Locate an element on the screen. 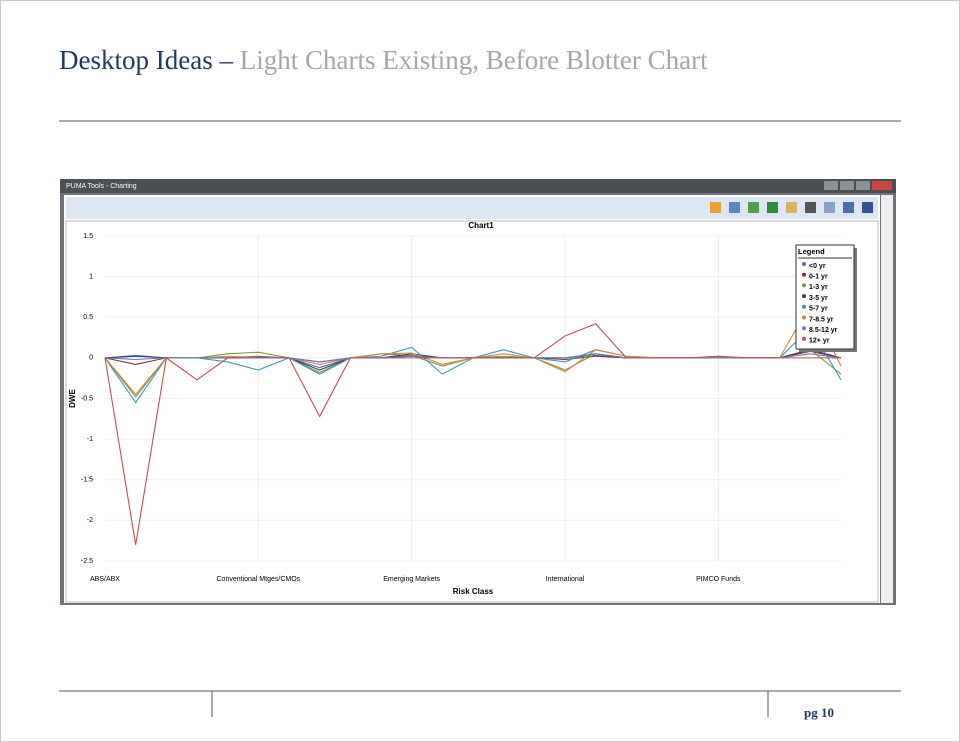 The image size is (960, 742). x-tick-label: ABS/ABX is located at coordinates (105, 579).